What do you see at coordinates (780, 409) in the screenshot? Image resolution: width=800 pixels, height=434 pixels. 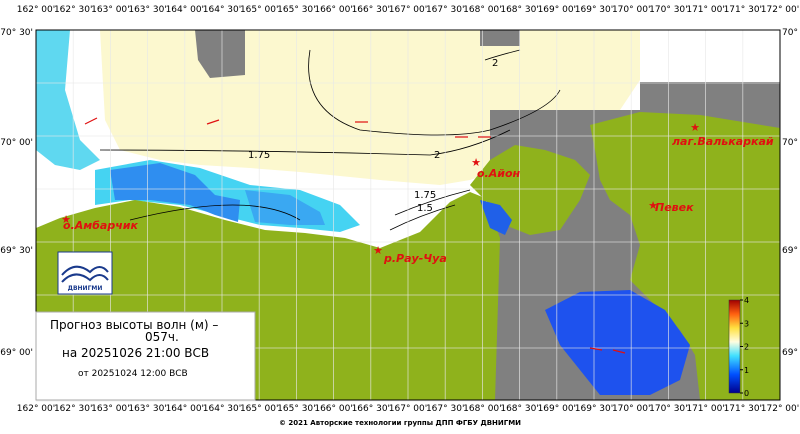 I see `lon-label-bottom: 172° 00'` at bounding box center [780, 409].